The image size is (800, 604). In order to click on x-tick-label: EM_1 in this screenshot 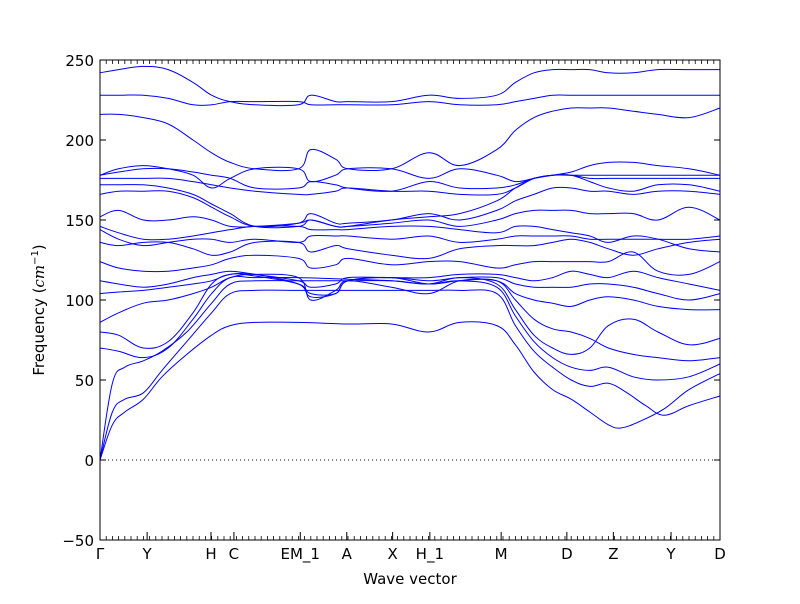, I will do `click(300, 554)`.